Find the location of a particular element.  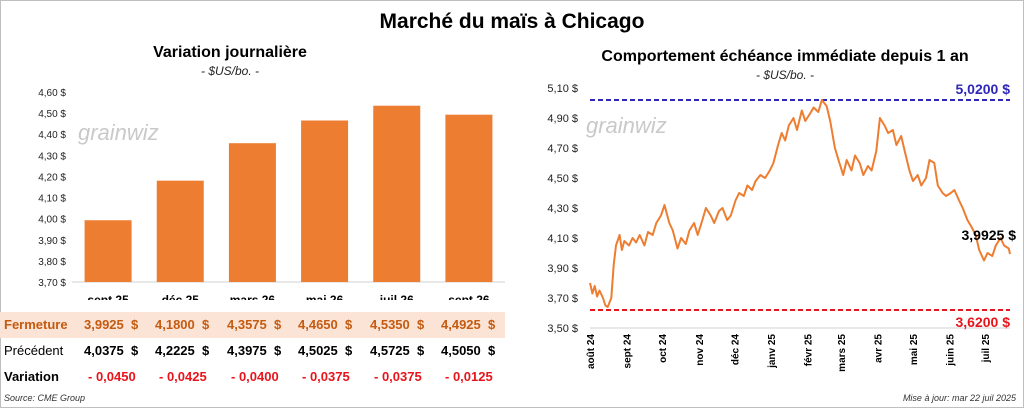

x-tick-label: juil 26 is located at coordinates (396, 296).